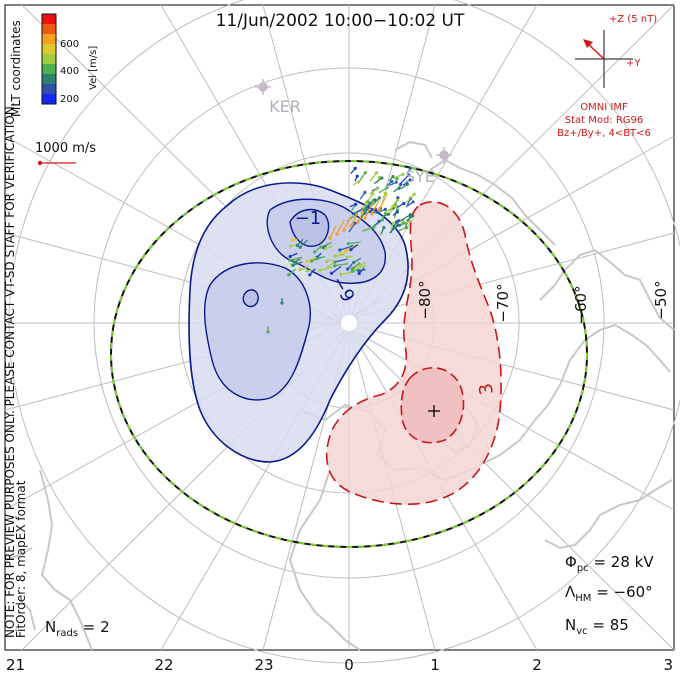 This screenshot has height=674, width=680. I want to click on imf-z-label: +Z (5 nT), so click(633, 19).